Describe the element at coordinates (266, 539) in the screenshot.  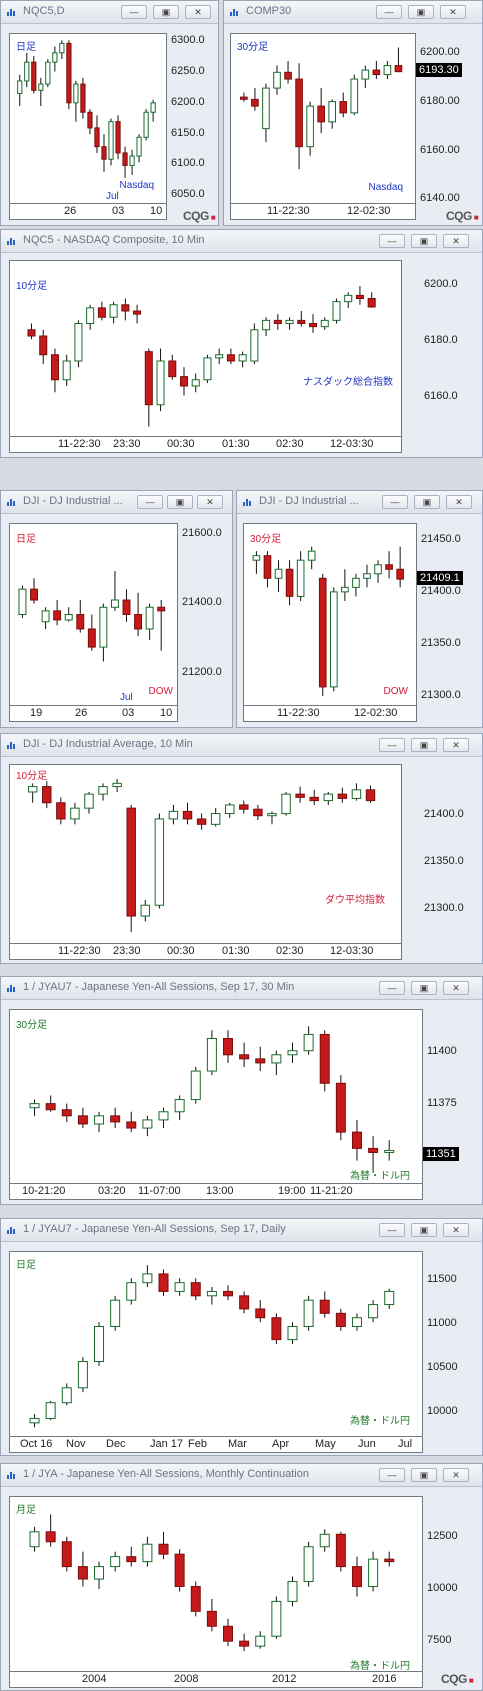
I see `timeframe-label: 30分足` at that location.